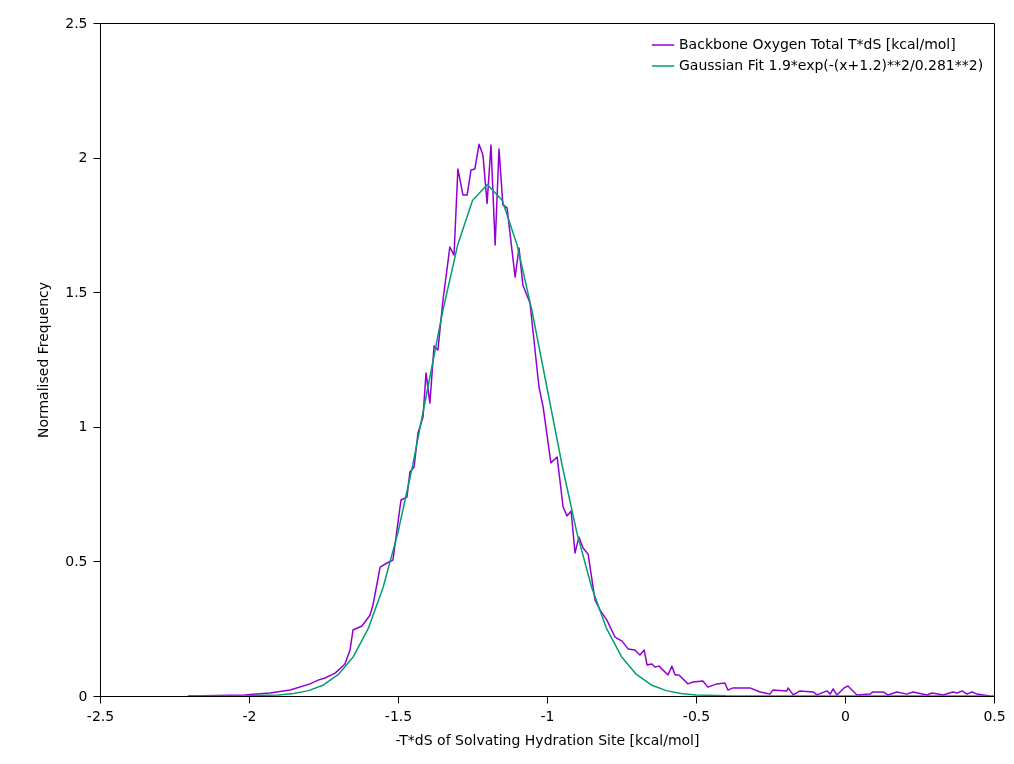  What do you see at coordinates (83, 426) in the screenshot?
I see `y-tick-label: 1` at bounding box center [83, 426].